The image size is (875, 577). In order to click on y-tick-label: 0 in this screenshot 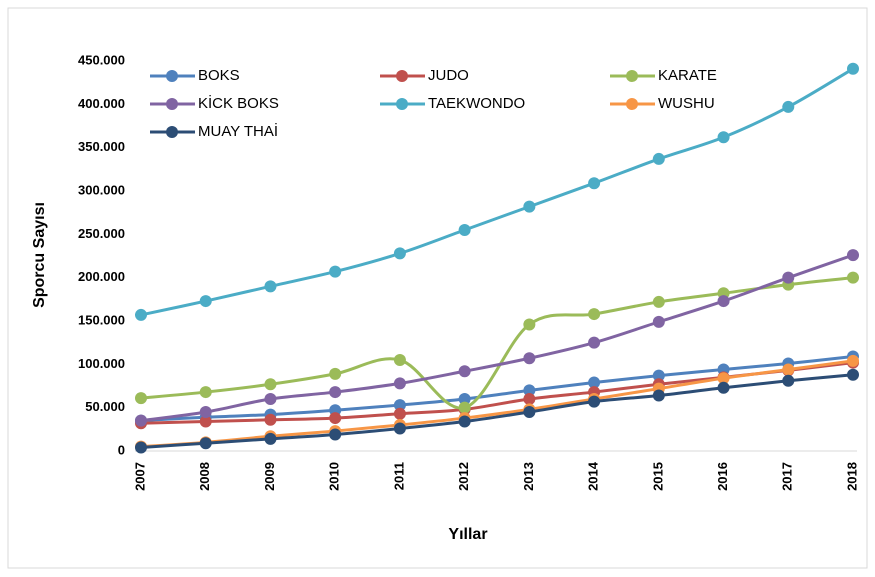, I will do `click(121, 449)`.